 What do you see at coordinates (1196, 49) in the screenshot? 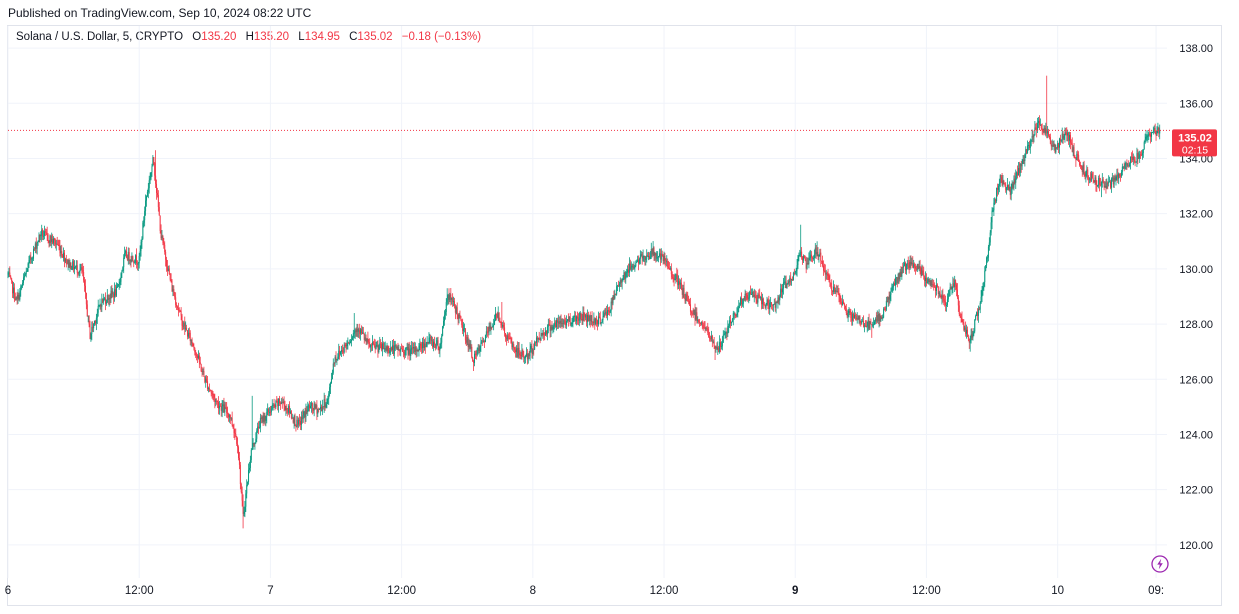
I see `price-tick-label: 138.00` at bounding box center [1196, 49].